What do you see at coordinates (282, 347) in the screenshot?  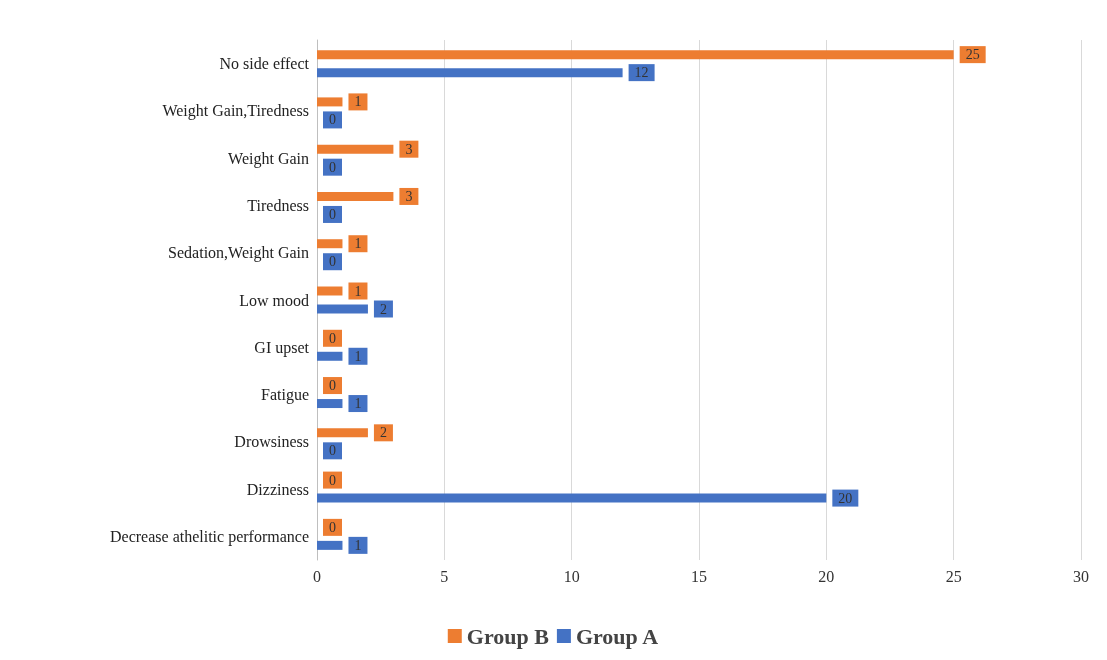 I see `y-tick-label: GI upset` at bounding box center [282, 347].